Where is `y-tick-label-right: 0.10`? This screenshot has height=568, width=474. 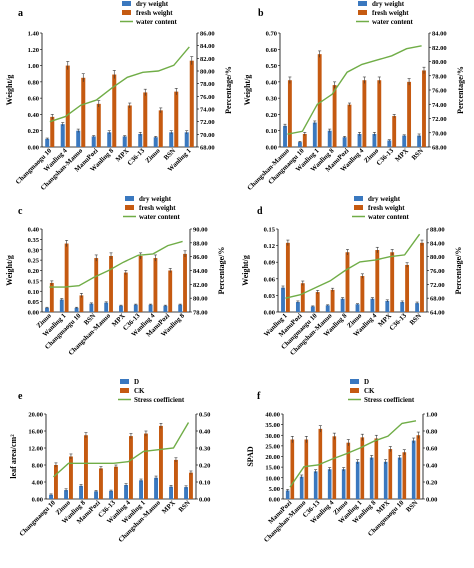
y-tick-label-right: 0.10 is located at coordinates (204, 483).